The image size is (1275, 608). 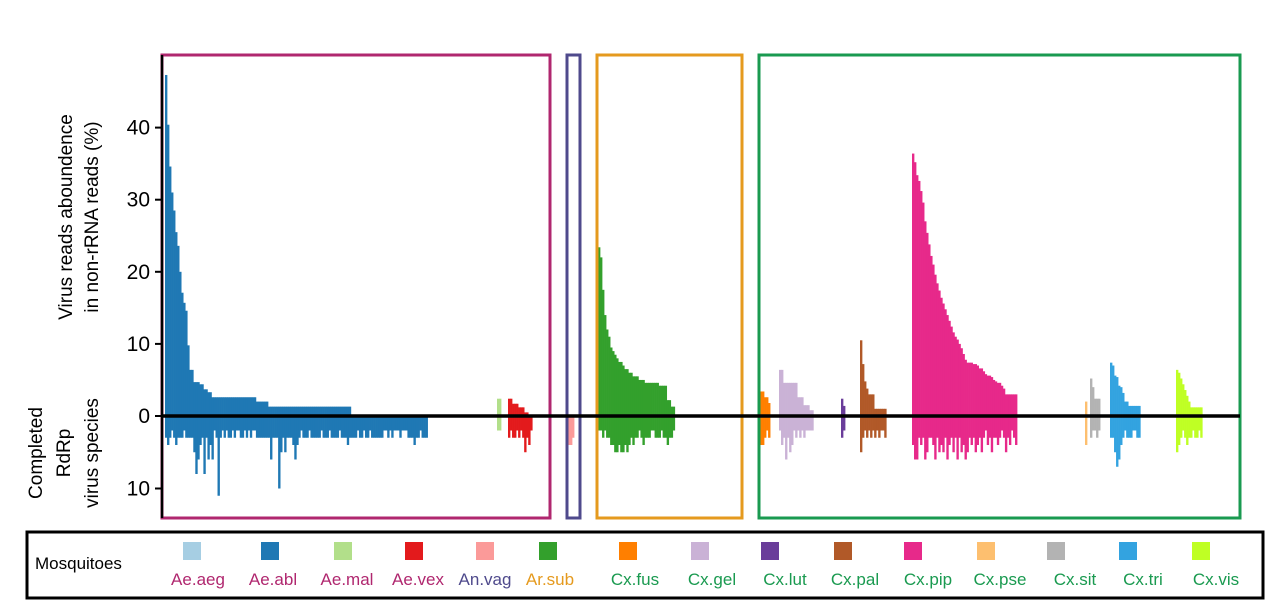 I want to click on frame-armigeres, so click(x=669, y=286).